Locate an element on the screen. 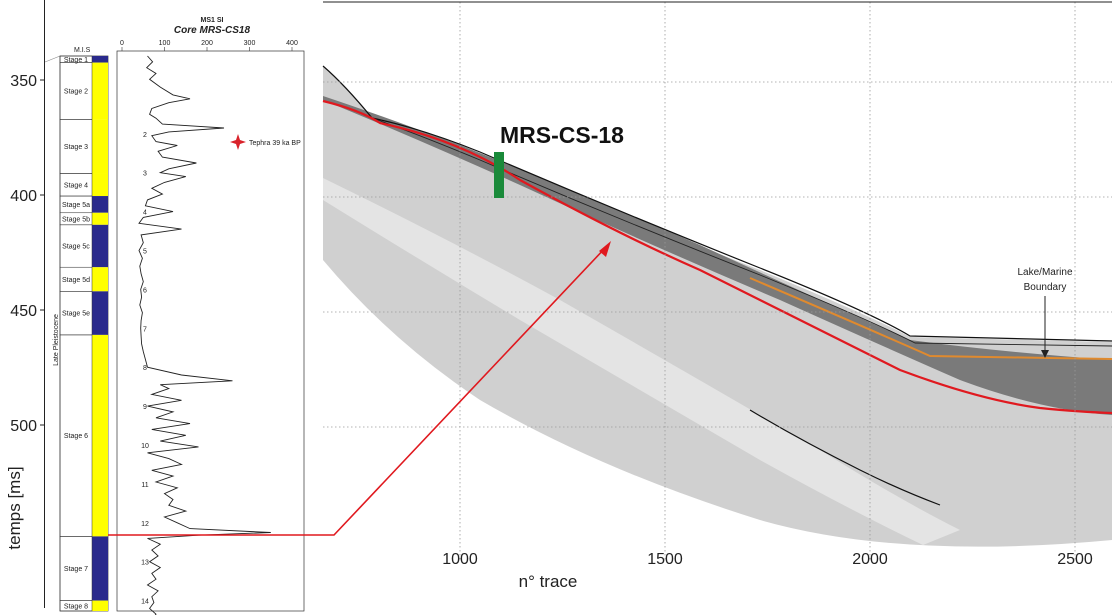 This screenshot has width=1112, height=615. x-tick-label: 1500 is located at coordinates (665, 559).